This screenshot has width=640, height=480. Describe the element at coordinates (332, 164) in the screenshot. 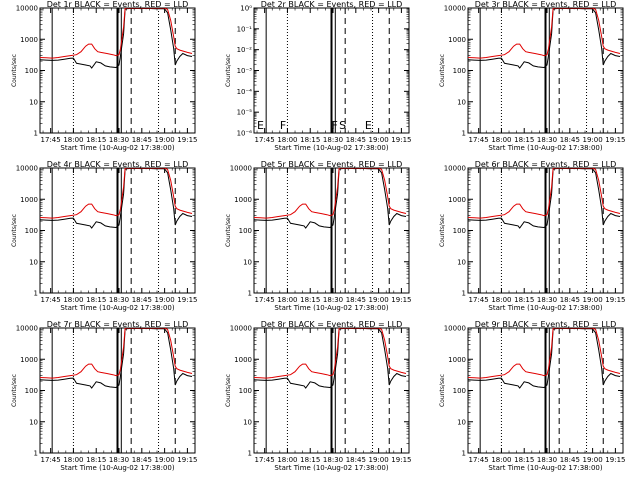

I see `panel-title: Det 5r BLACK = Events, RED = LLD` at that location.